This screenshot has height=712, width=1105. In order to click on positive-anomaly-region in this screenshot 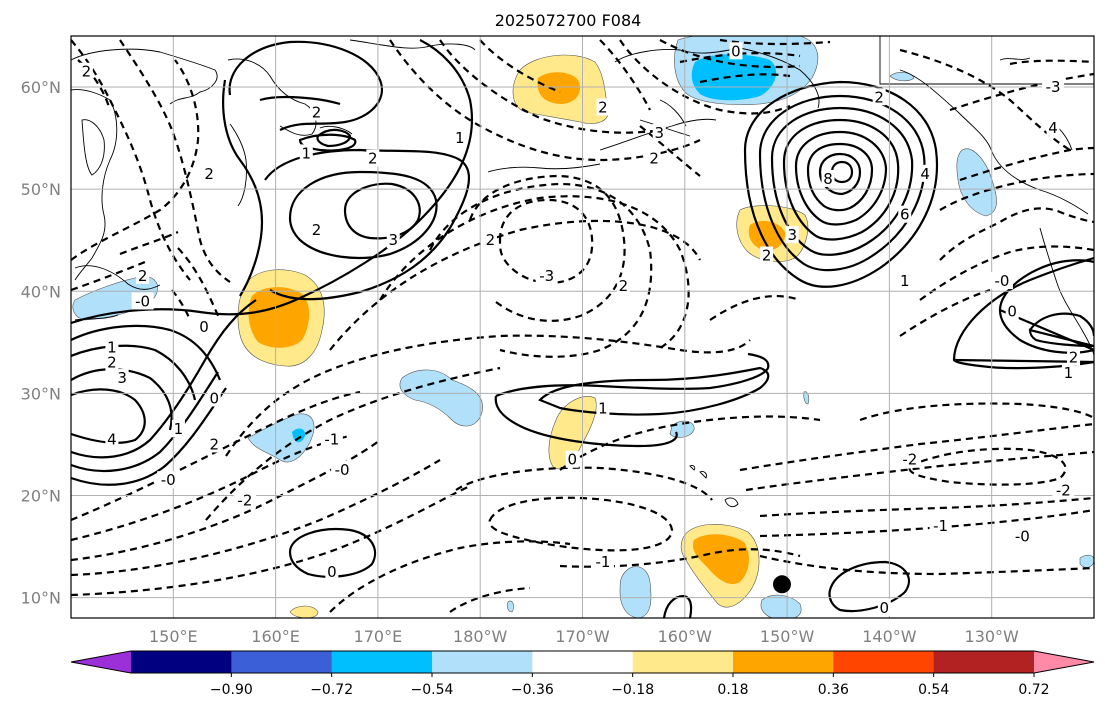, I will do `click(304, 611)`.